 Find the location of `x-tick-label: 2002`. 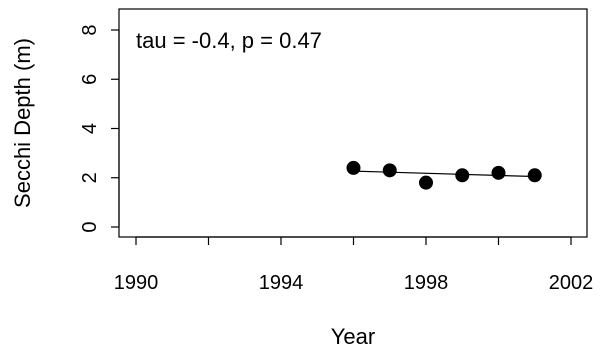

x-tick-label: 2002 is located at coordinates (571, 283).